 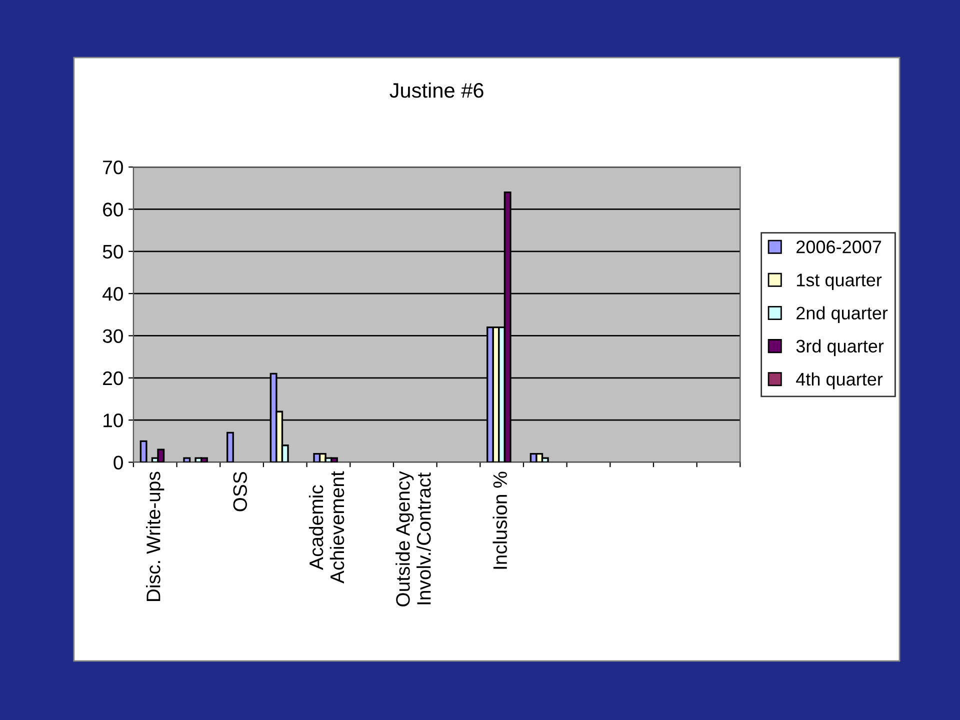 What do you see at coordinates (112, 251) in the screenshot?
I see `y-tick-label: 50` at bounding box center [112, 251].